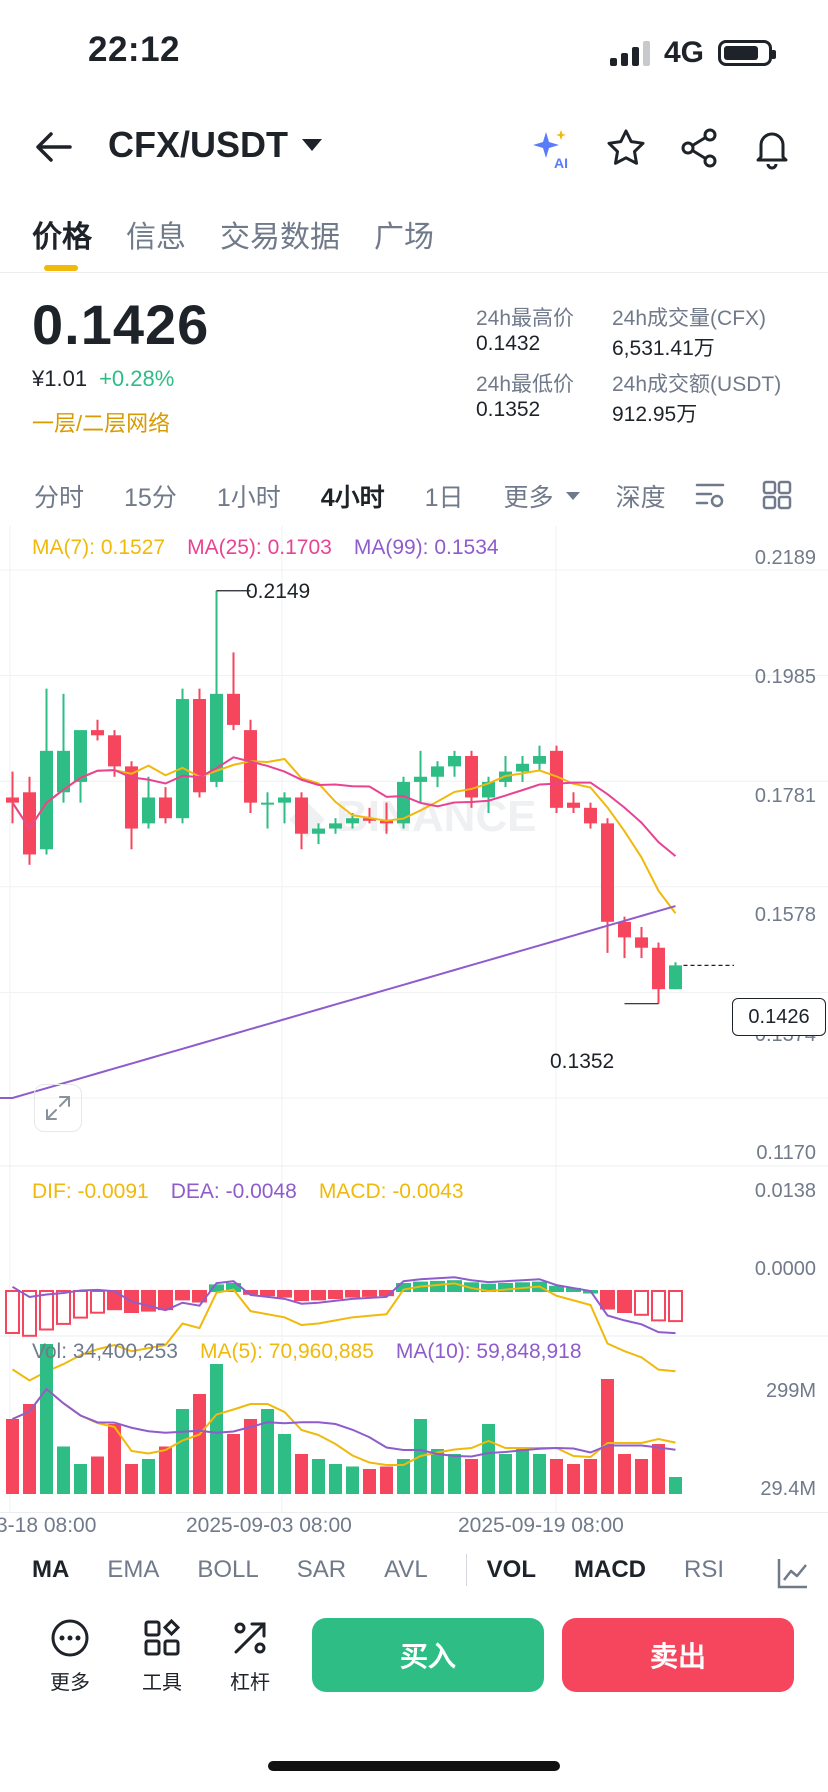 The width and height of the screenshot is (828, 1792). What do you see at coordinates (48, 1525) in the screenshot?
I see `time-axis-label: 3-18 08:00` at bounding box center [48, 1525].